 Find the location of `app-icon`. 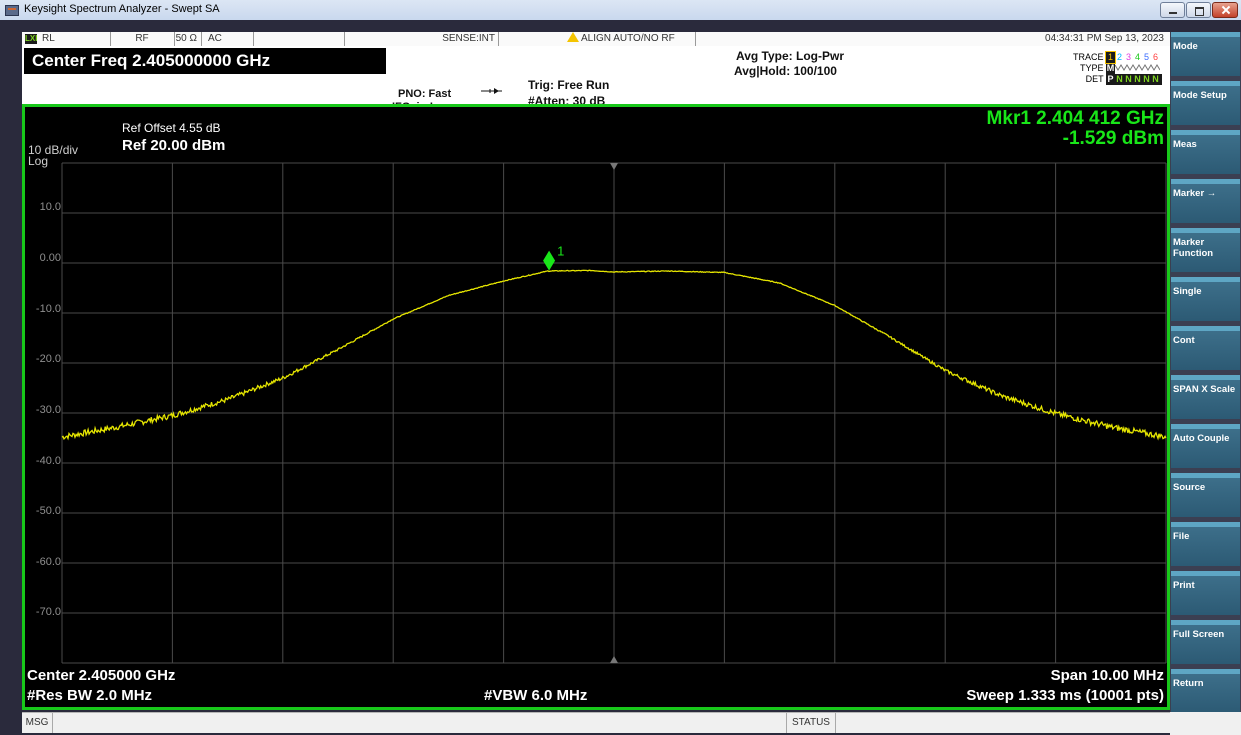

app-icon is located at coordinates (12, 10).